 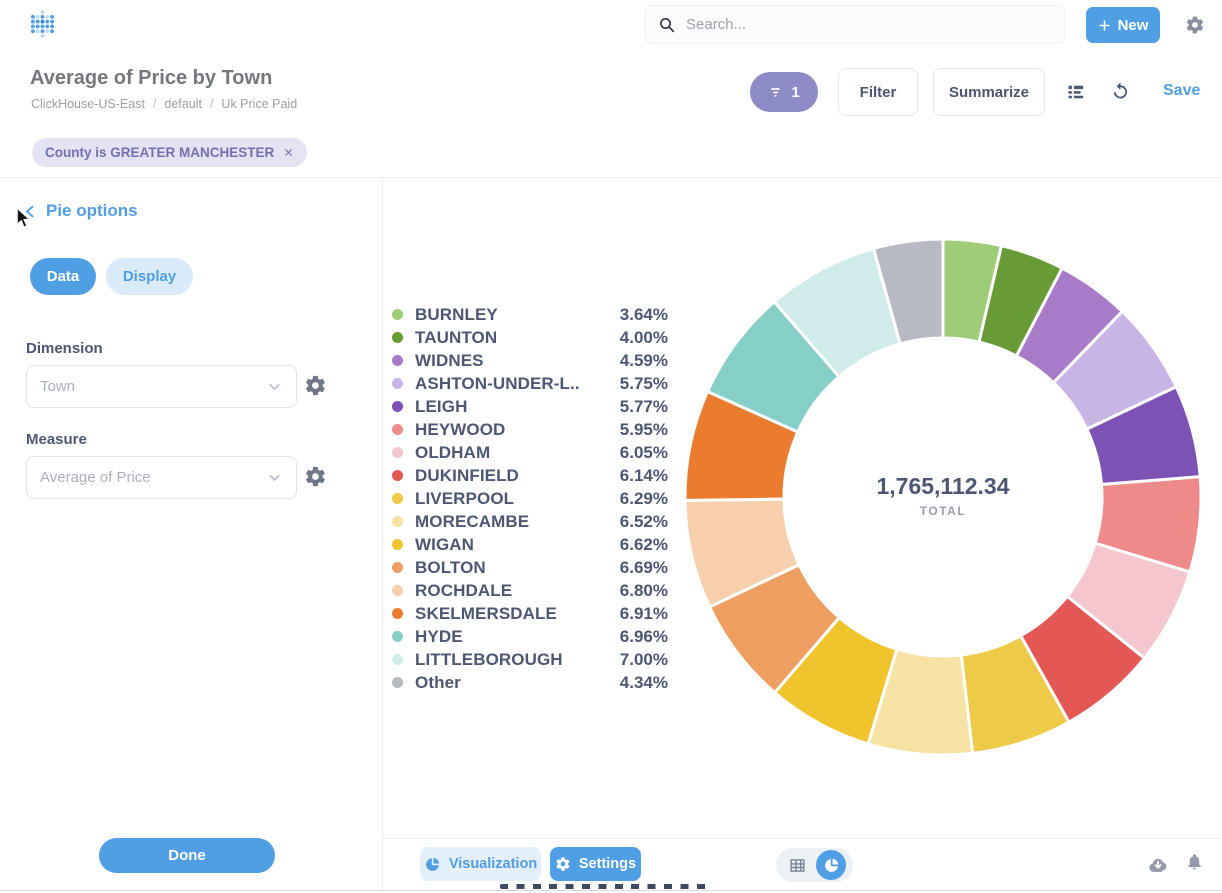 I want to click on legend-percent: 4.34%, so click(x=643, y=682).